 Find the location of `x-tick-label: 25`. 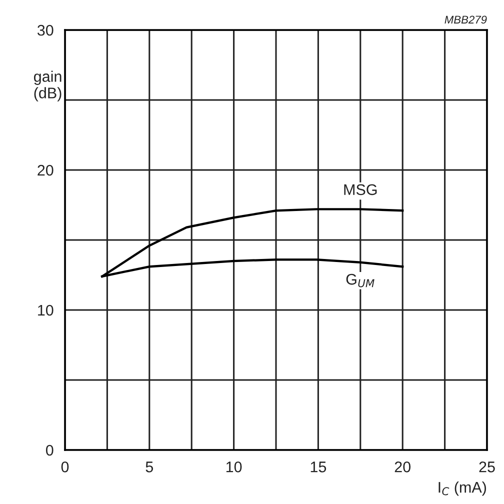

x-tick-label: 25 is located at coordinates (487, 467).